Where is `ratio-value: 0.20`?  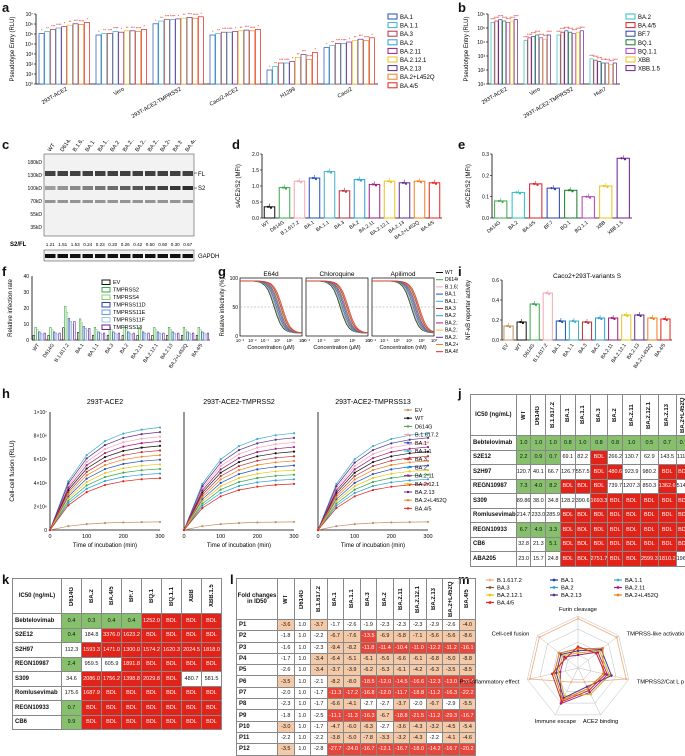 ratio-value: 0.20 is located at coordinates (112, 244).